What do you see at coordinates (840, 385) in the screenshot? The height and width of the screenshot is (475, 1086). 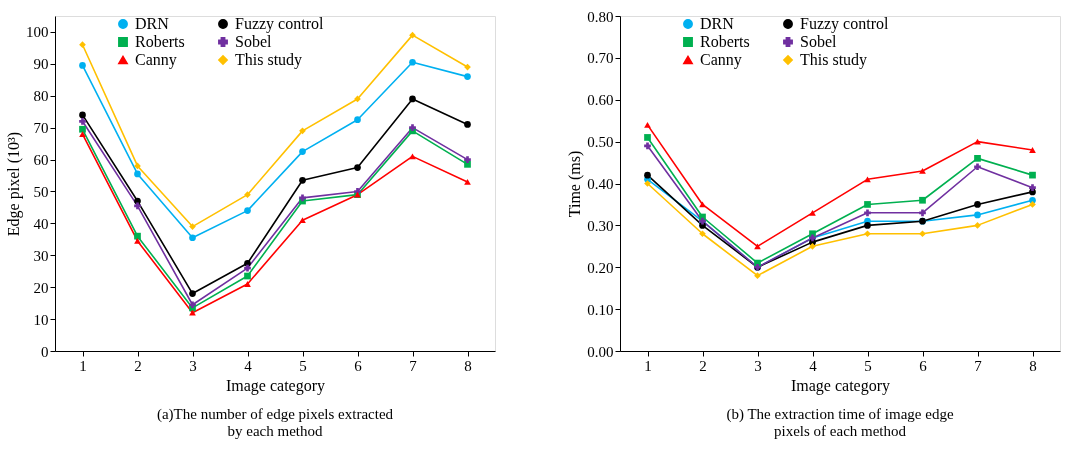 I see `x-axis-title: Image category` at bounding box center [840, 385].